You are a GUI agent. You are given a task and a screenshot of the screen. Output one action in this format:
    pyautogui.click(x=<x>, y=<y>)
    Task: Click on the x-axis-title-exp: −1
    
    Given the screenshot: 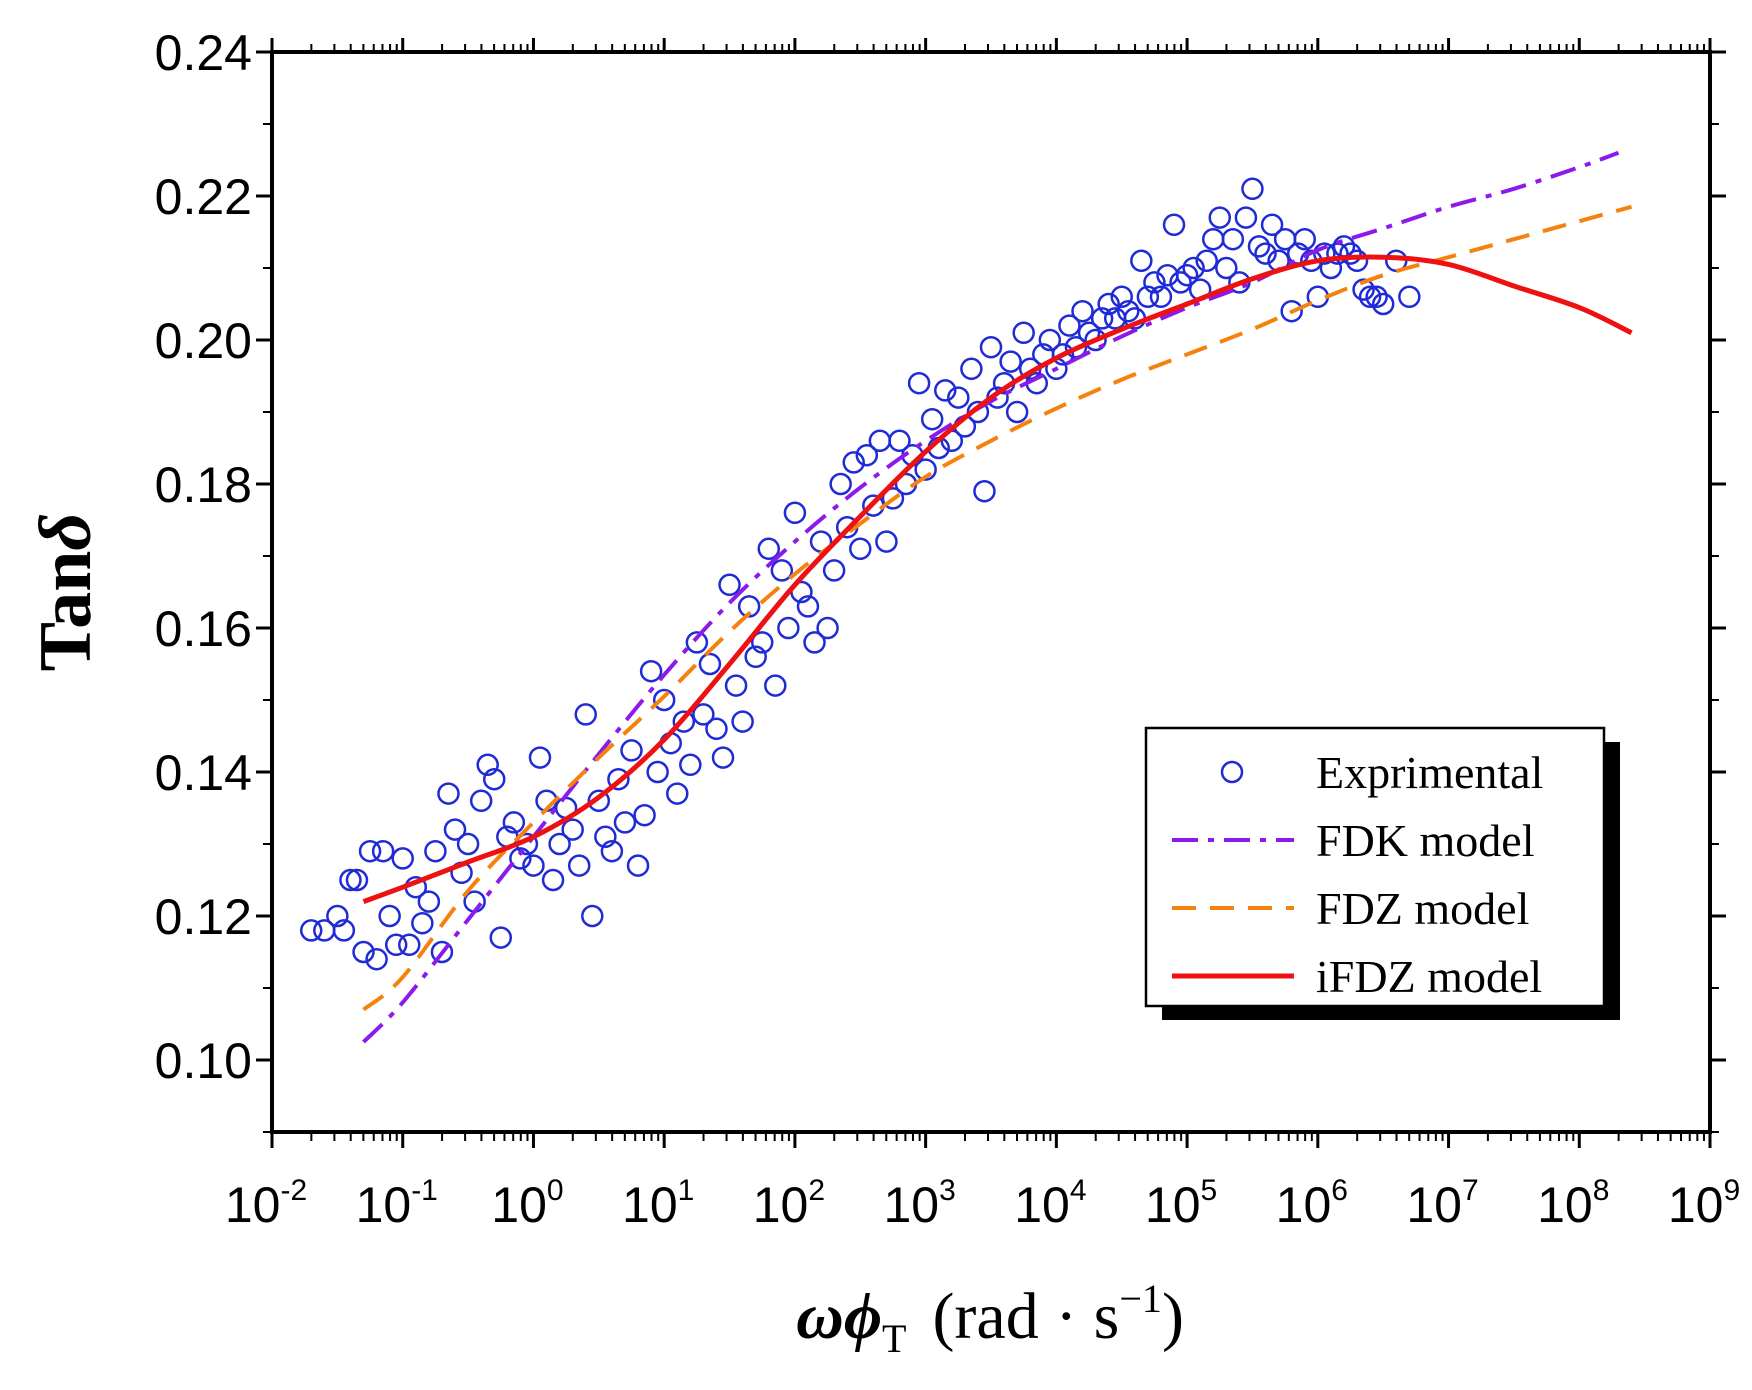 What is the action you would take?
    pyautogui.click(x=1140, y=1298)
    